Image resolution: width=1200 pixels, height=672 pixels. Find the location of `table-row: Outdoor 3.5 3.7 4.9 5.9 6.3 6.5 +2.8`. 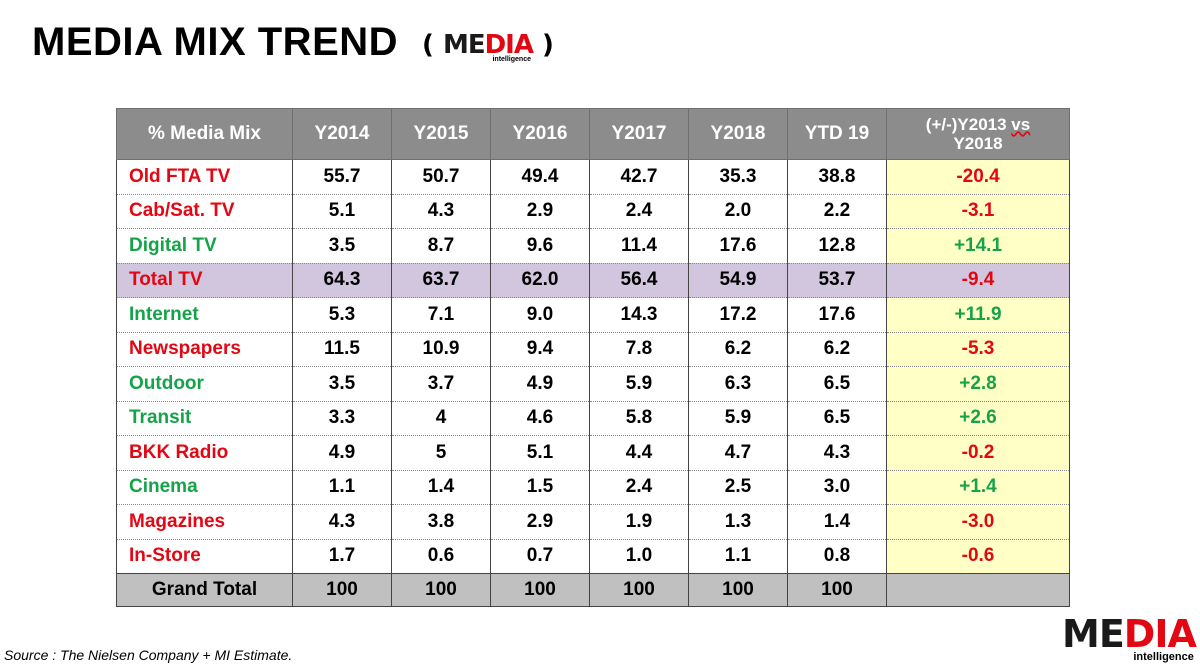

table-row: Outdoor 3.5 3.7 4.9 5.9 6.3 6.5 +2.8 is located at coordinates (593, 384).